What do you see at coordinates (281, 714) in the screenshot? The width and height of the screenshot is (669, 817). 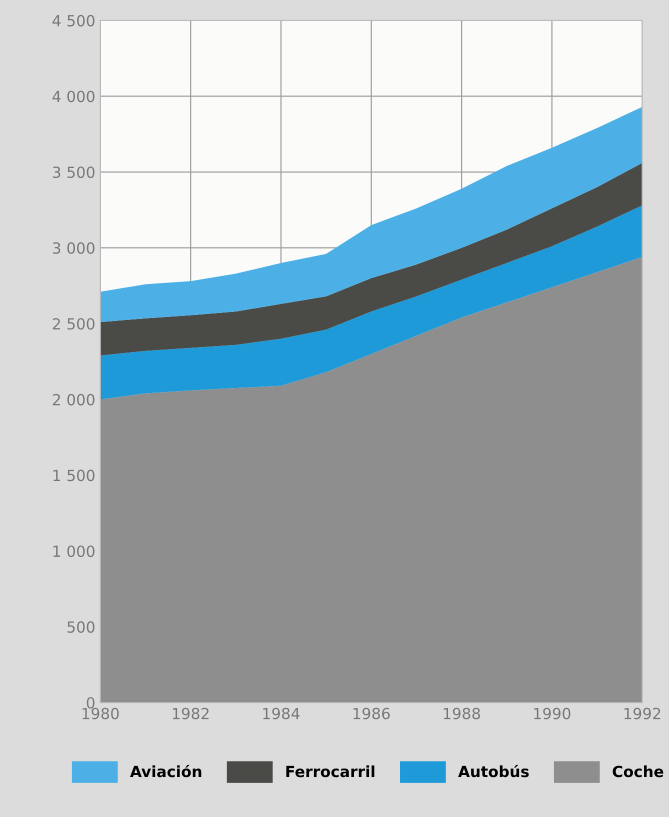 I see `x-tick-label: 1984` at bounding box center [281, 714].